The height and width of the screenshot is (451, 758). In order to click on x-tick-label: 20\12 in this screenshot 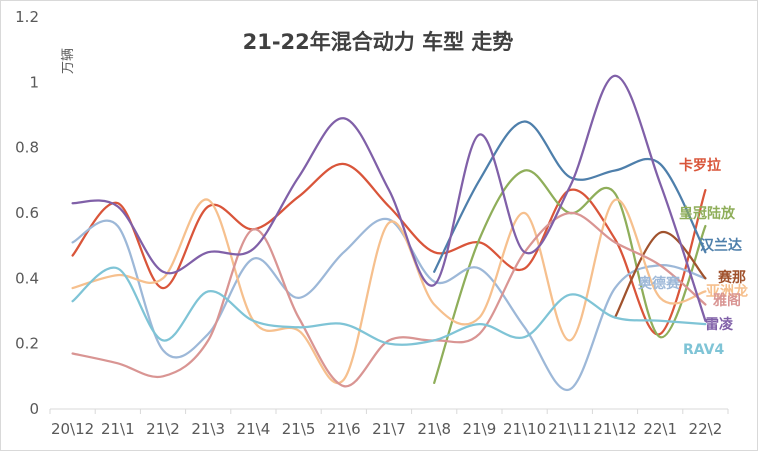, I will do `click(72, 429)`.